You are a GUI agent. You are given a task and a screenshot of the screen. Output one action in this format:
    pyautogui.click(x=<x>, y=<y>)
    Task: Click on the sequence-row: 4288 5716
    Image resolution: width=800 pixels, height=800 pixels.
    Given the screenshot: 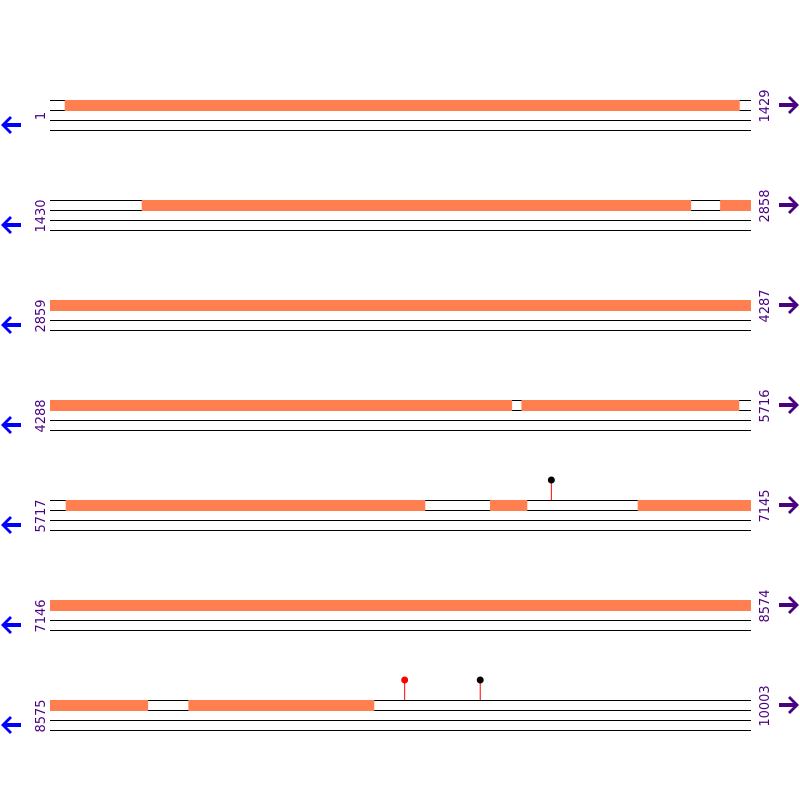 What is the action you would take?
    pyautogui.click(x=400, y=411)
    